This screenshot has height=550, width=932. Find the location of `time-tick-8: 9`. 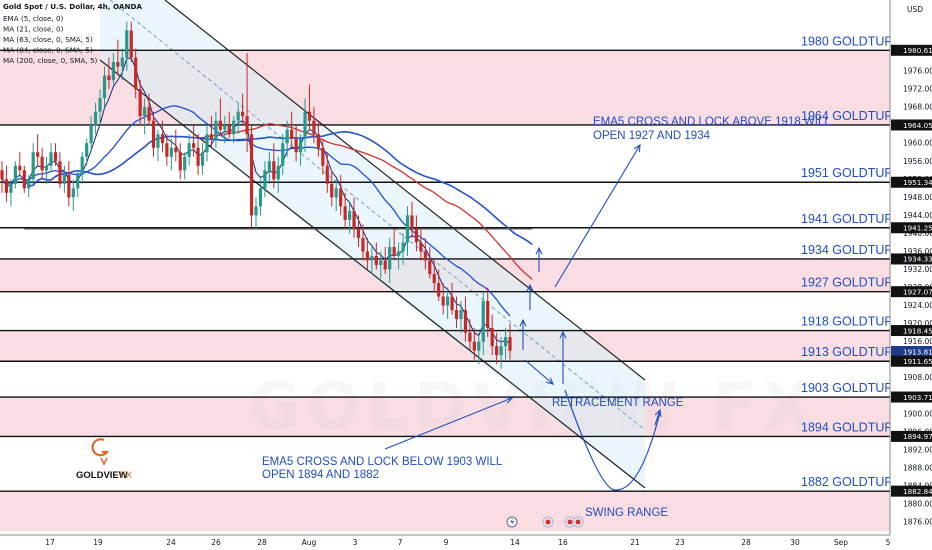

time-tick-8: 9 is located at coordinates (446, 542).